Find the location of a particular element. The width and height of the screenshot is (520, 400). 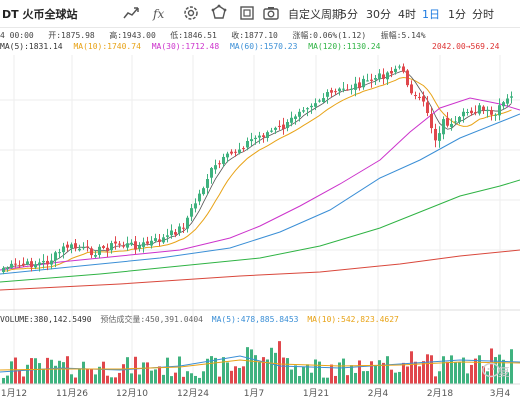

fullscreen-icon is located at coordinates (247, 13).